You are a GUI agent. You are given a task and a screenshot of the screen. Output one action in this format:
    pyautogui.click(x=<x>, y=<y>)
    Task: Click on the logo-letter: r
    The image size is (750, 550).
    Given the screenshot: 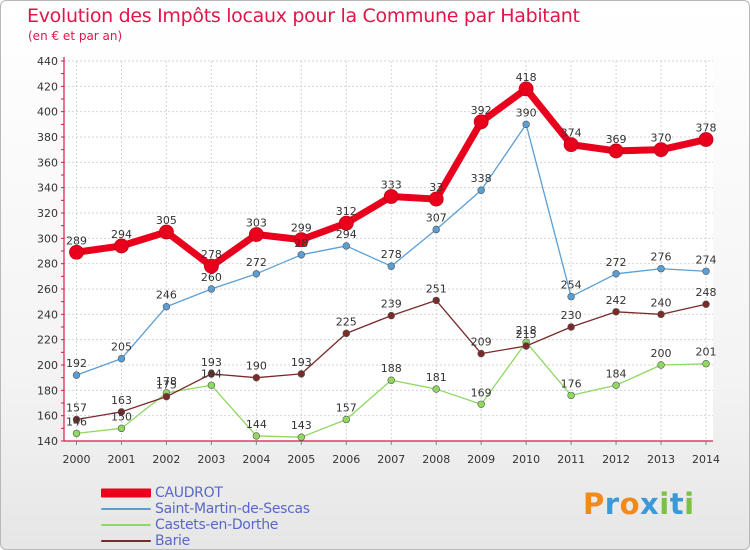 What is the action you would take?
    pyautogui.click(x=612, y=504)
    